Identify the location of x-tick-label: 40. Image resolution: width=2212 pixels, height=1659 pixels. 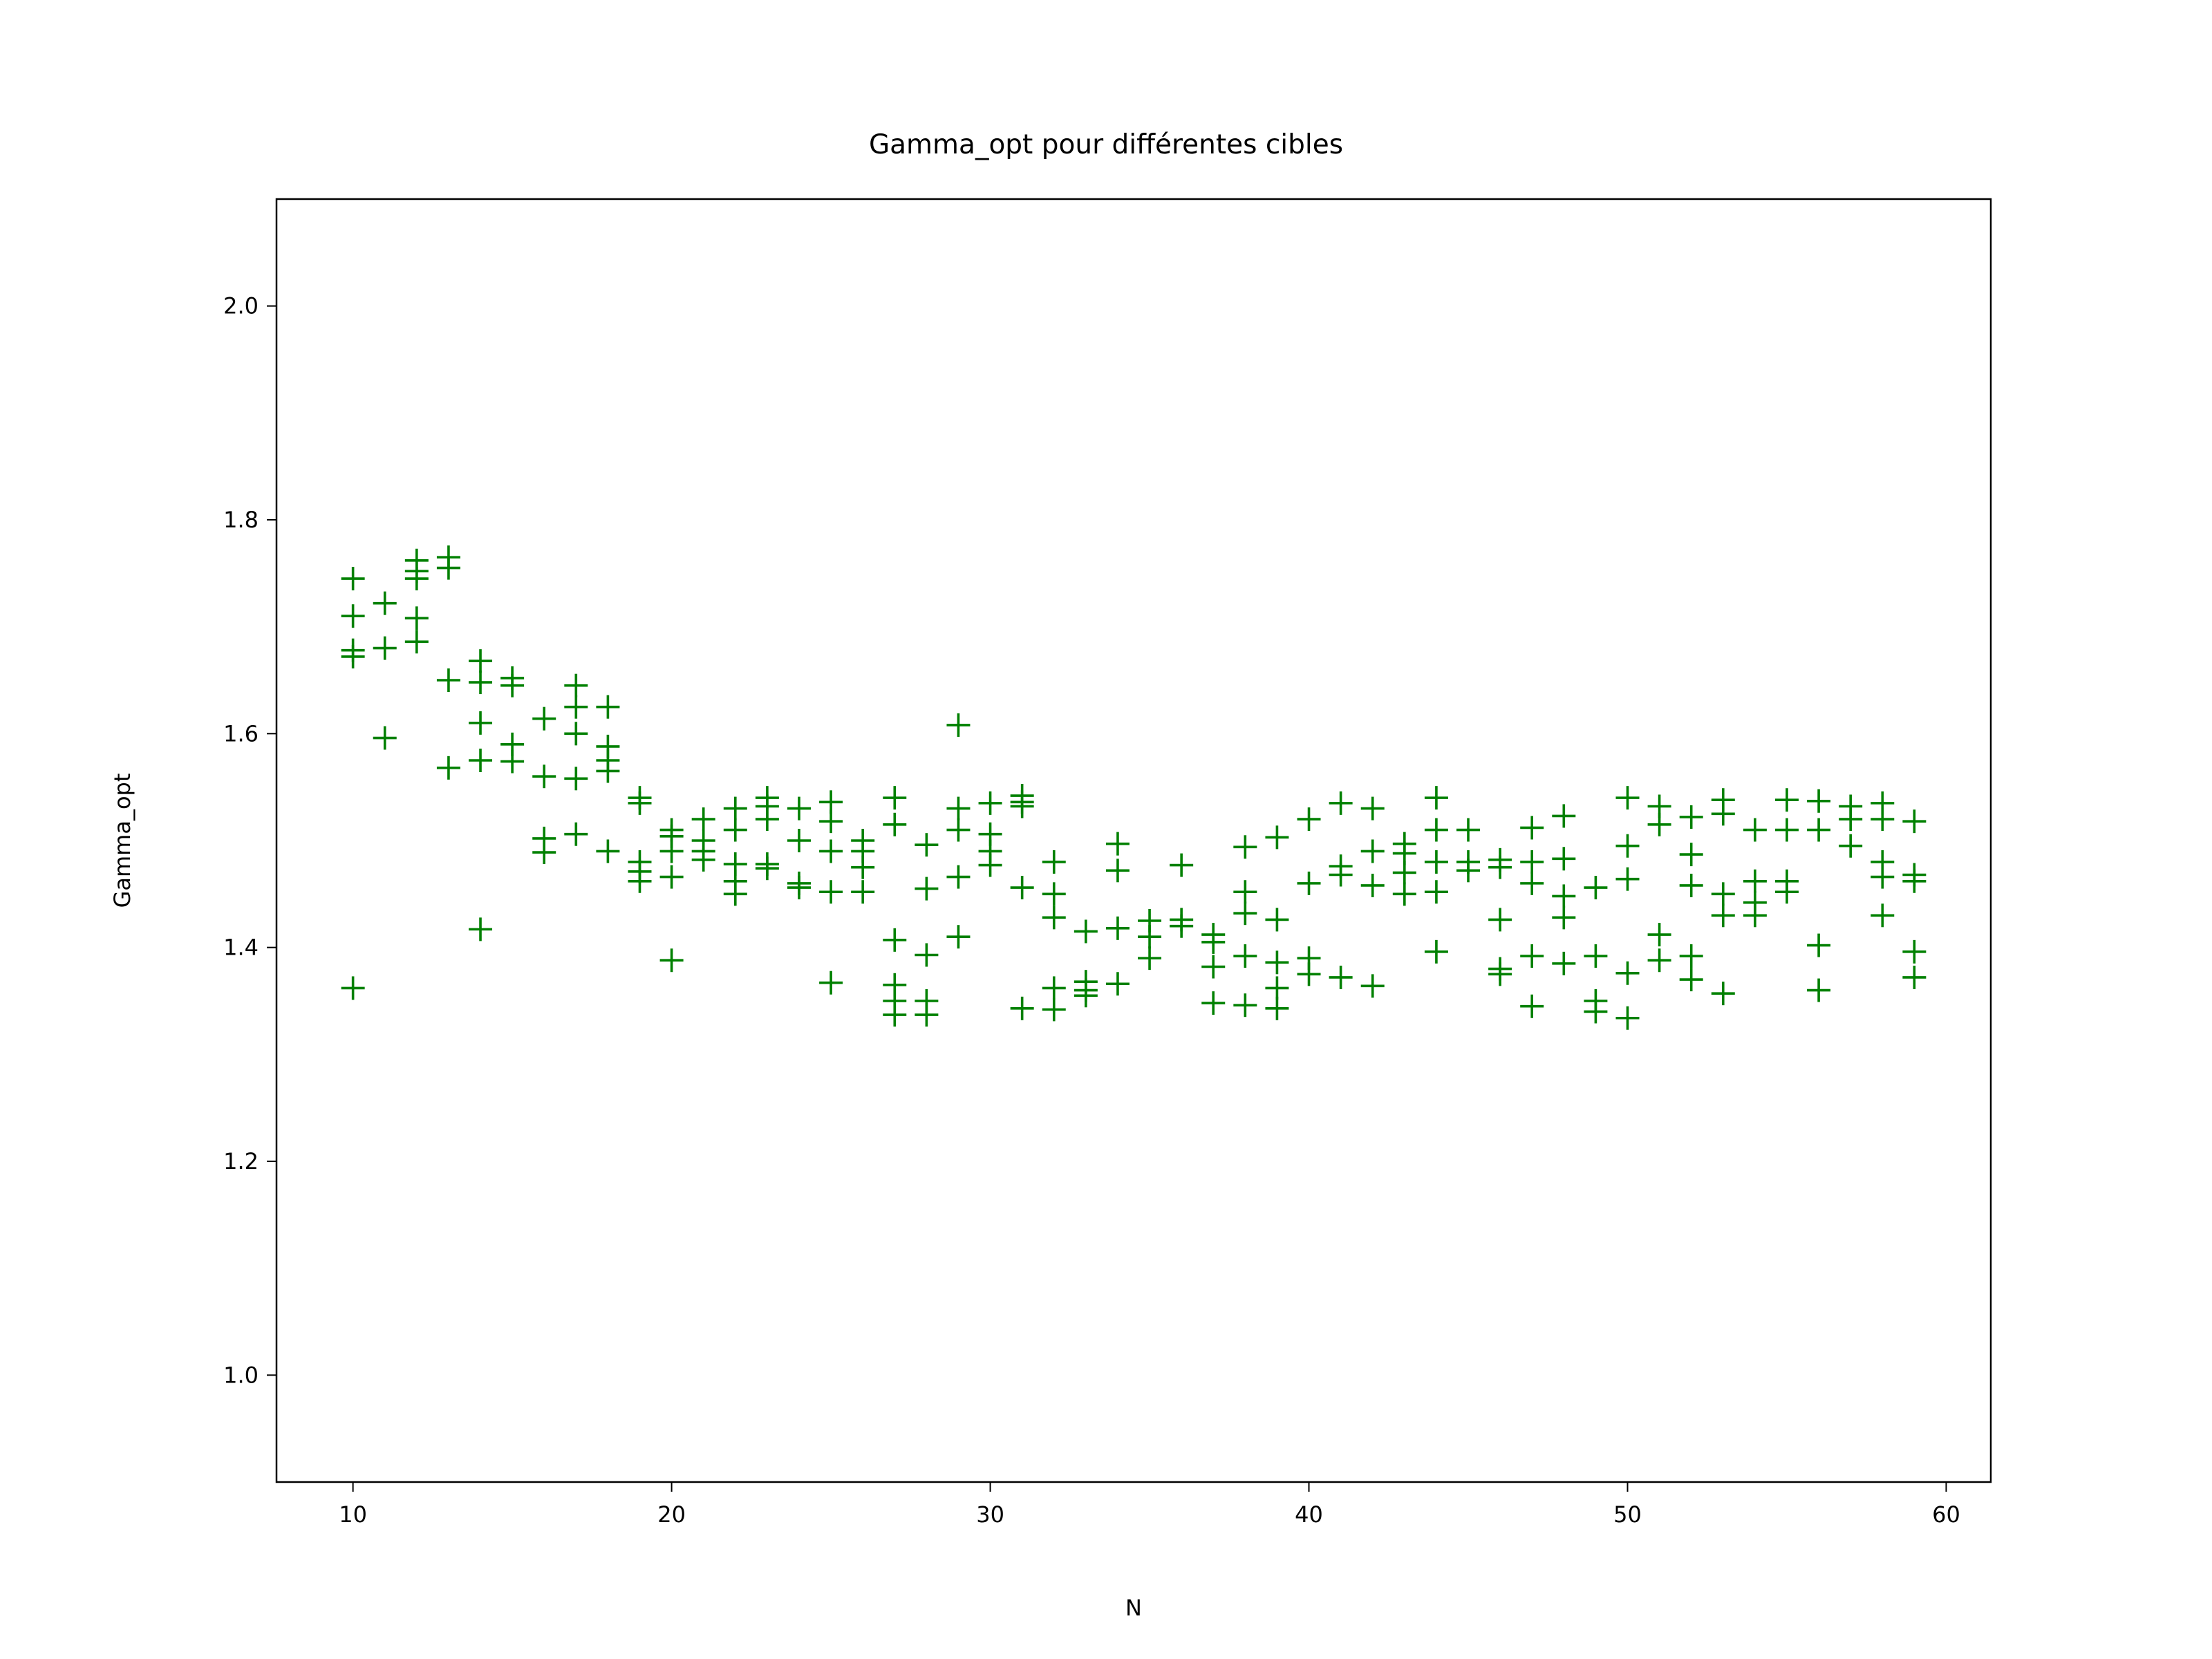
(1309, 1515).